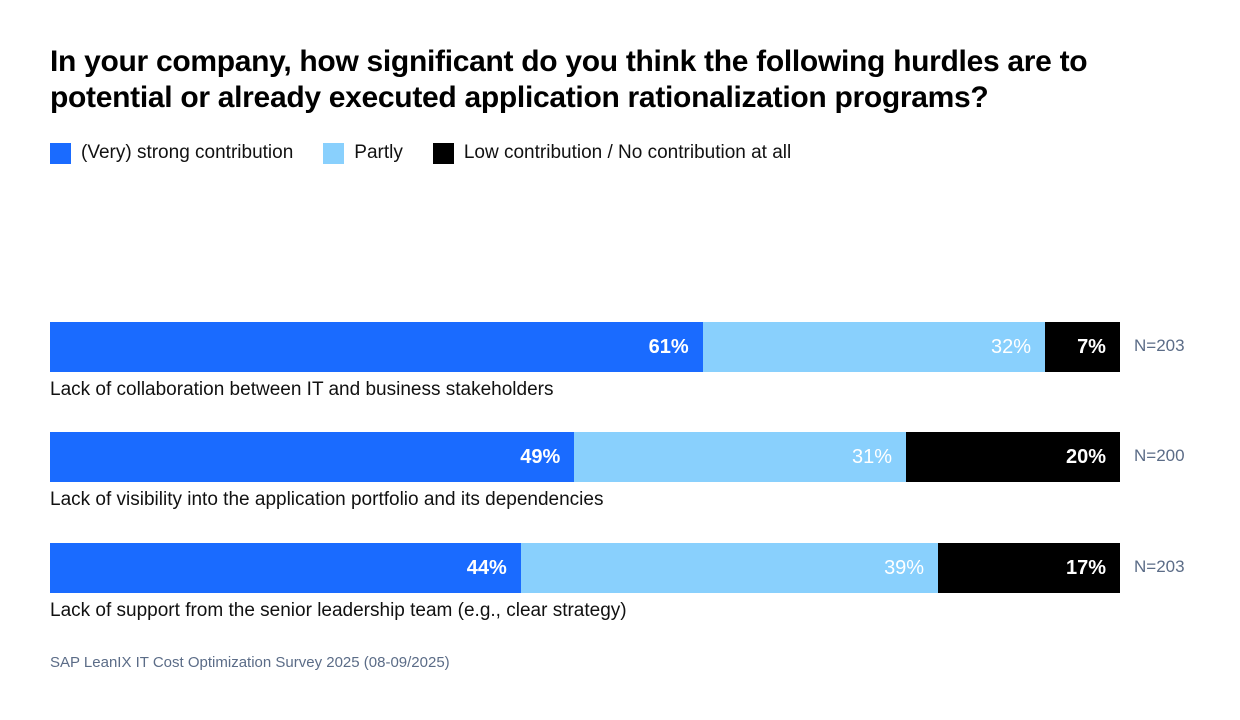  Describe the element at coordinates (740, 457) in the screenshot. I see `bar-segment-partly: 31%` at that location.